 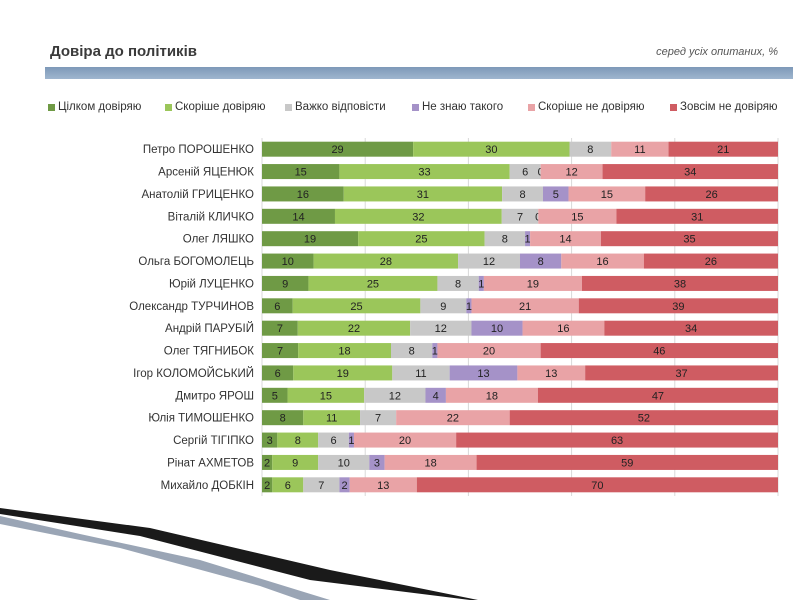 I want to click on category-label: Олег ТЯГНИБОК, so click(x=209, y=352).